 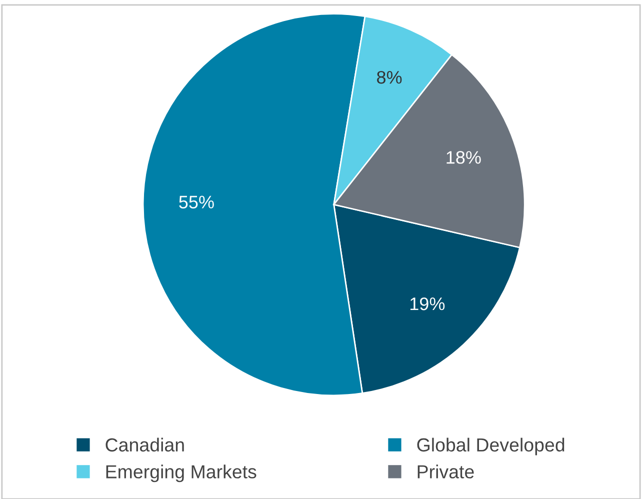 What do you see at coordinates (490, 447) in the screenshot?
I see `legend-label: Global Developed` at bounding box center [490, 447].